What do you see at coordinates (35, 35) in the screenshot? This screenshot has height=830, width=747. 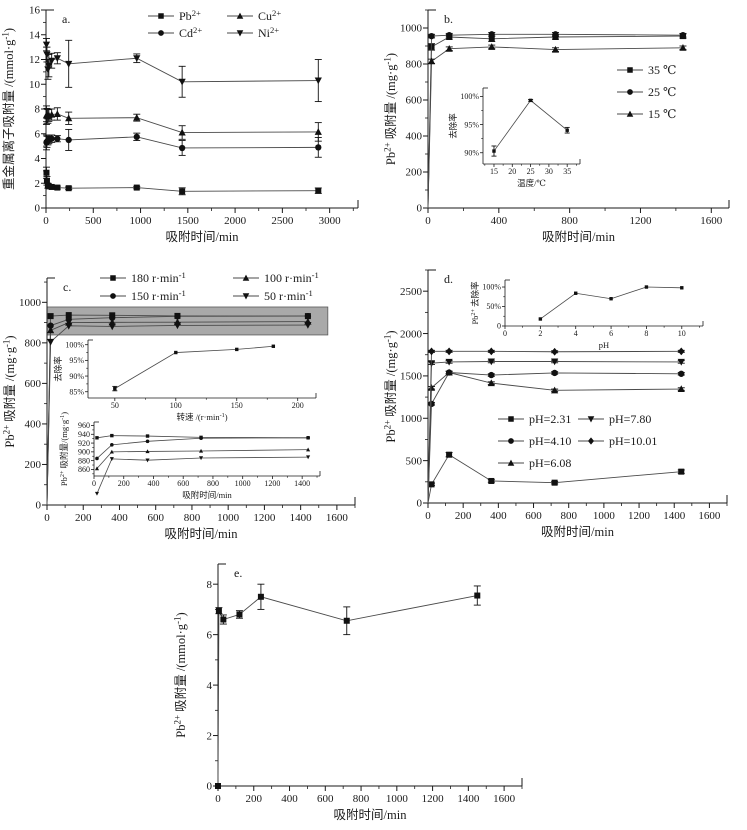 I see `svg-text: 14` at bounding box center [35, 35].